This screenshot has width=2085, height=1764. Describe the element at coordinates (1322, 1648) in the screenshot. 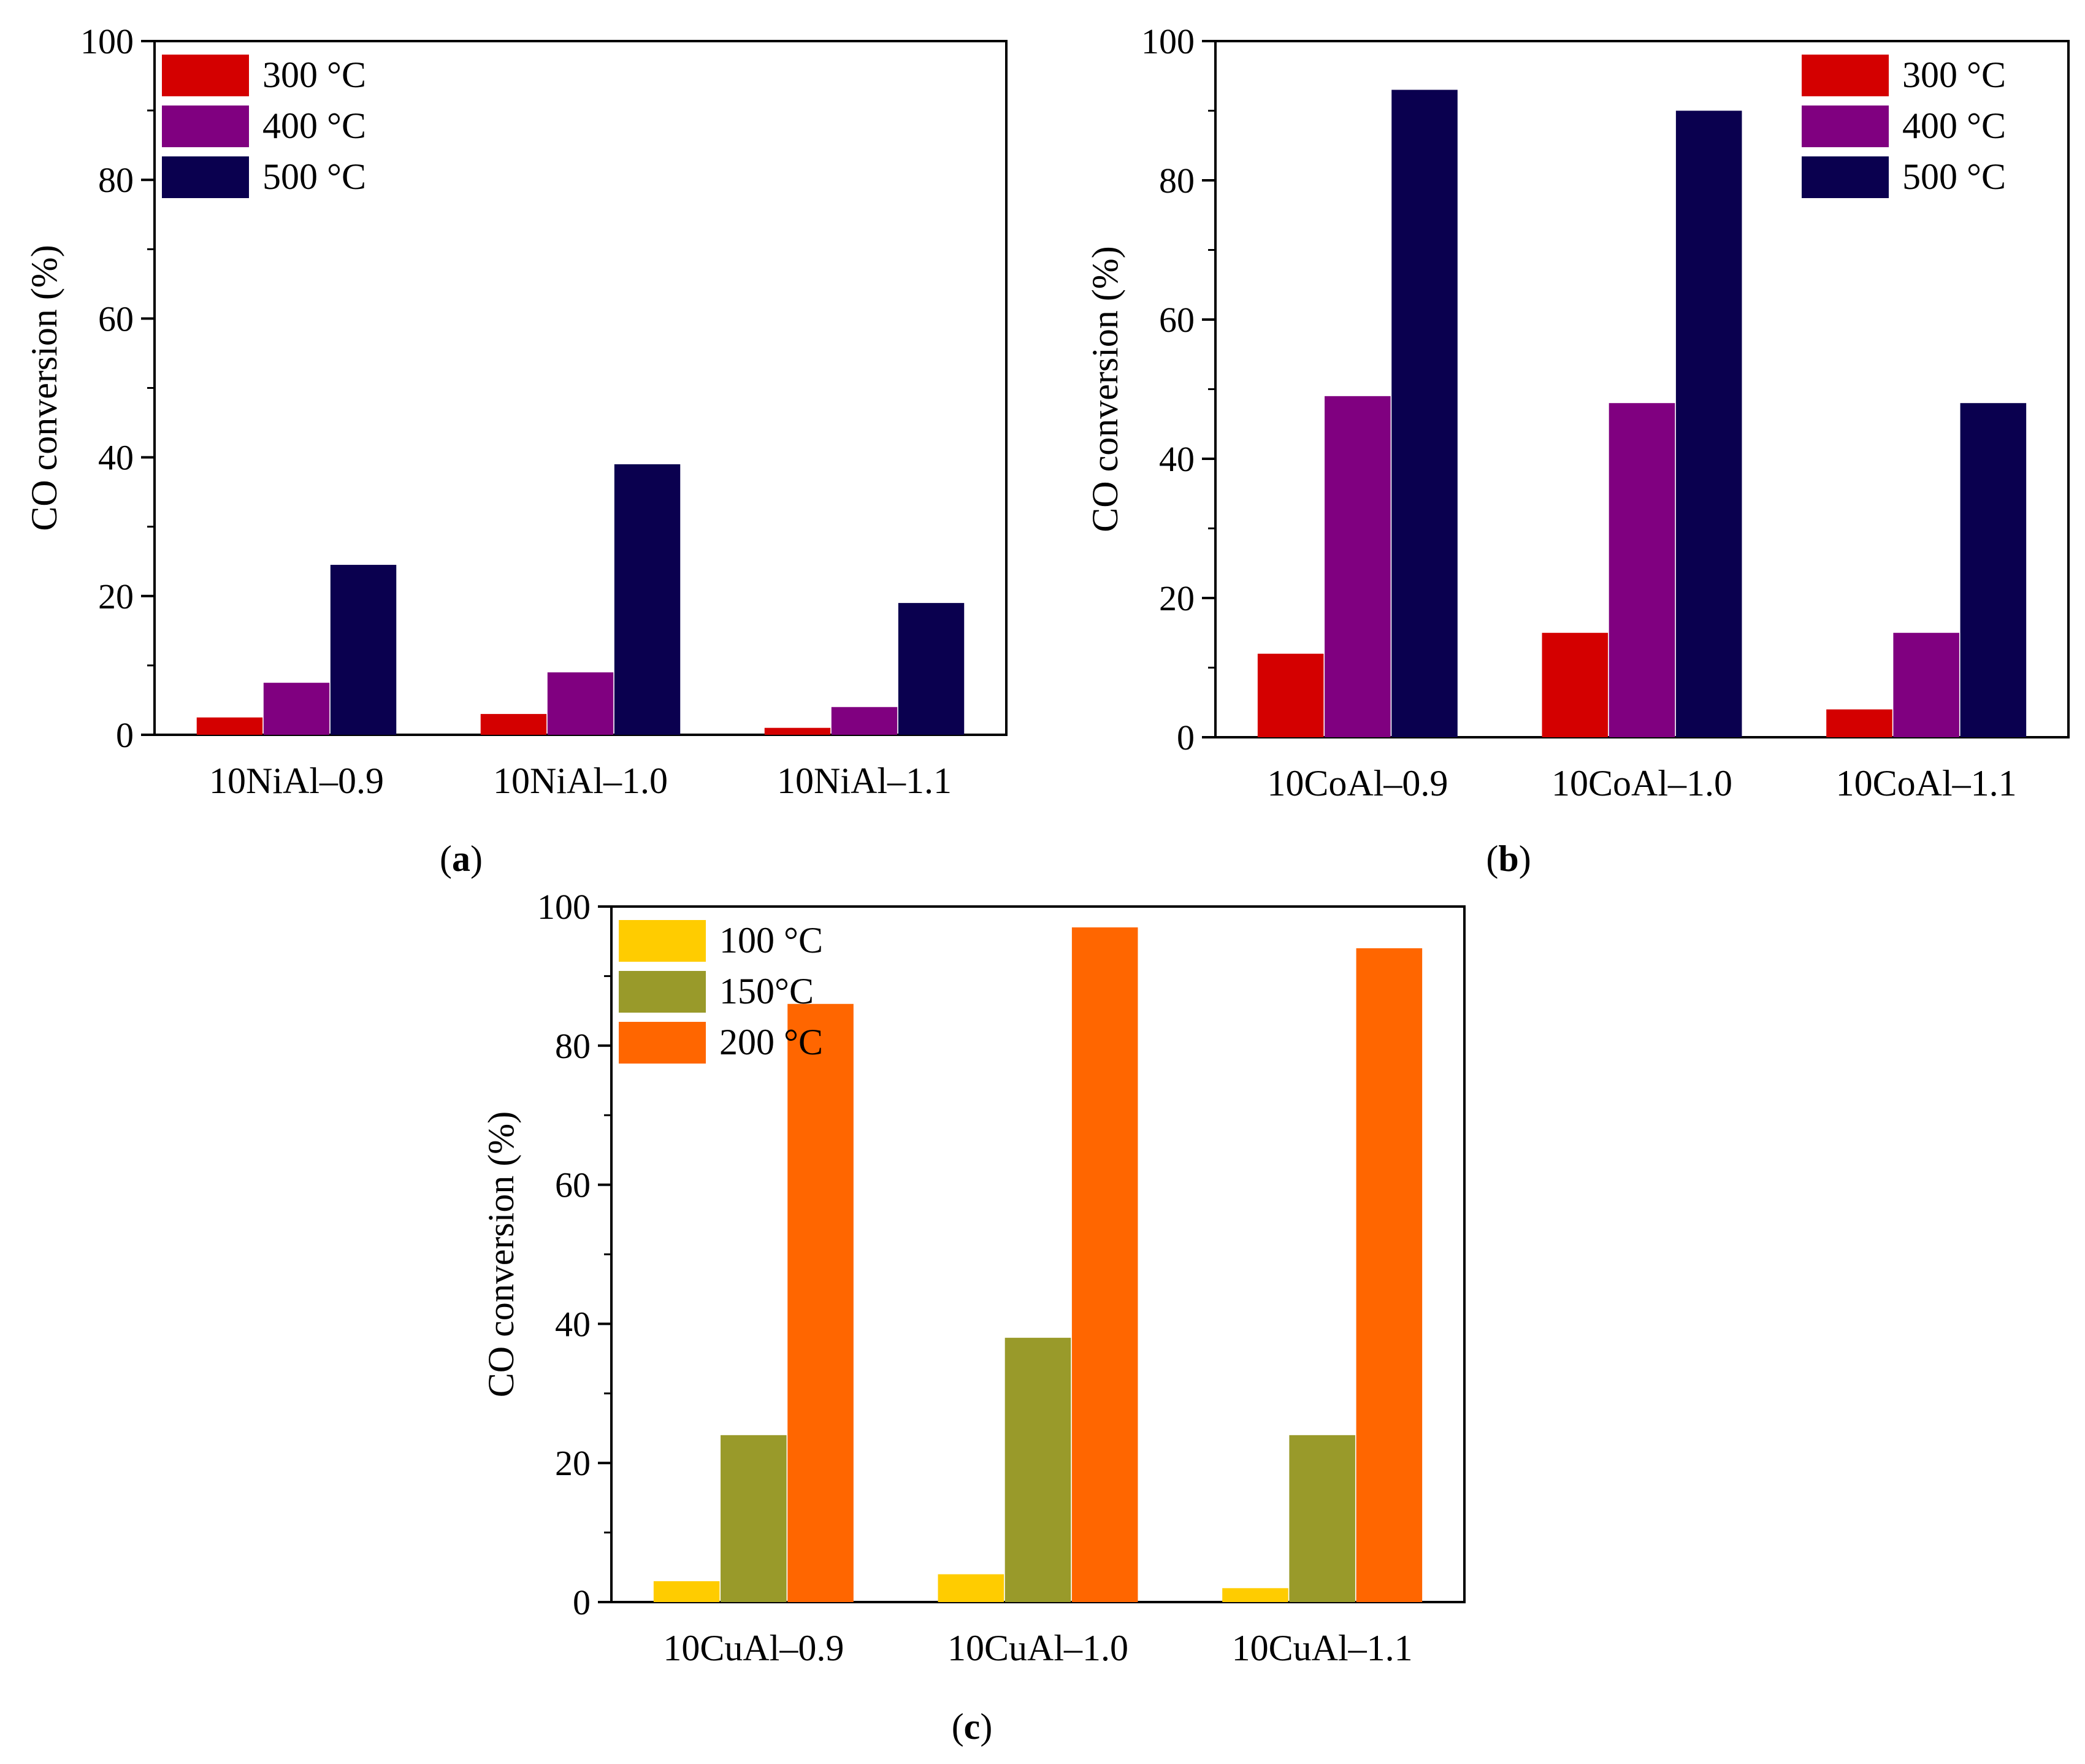

I see `x-tick-label: 10CuAl–1.1` at that location.